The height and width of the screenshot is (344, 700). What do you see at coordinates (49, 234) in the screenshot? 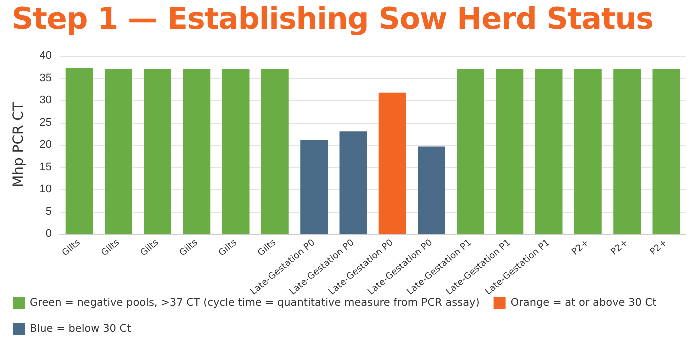
I see `y-tick-label: 0` at bounding box center [49, 234].